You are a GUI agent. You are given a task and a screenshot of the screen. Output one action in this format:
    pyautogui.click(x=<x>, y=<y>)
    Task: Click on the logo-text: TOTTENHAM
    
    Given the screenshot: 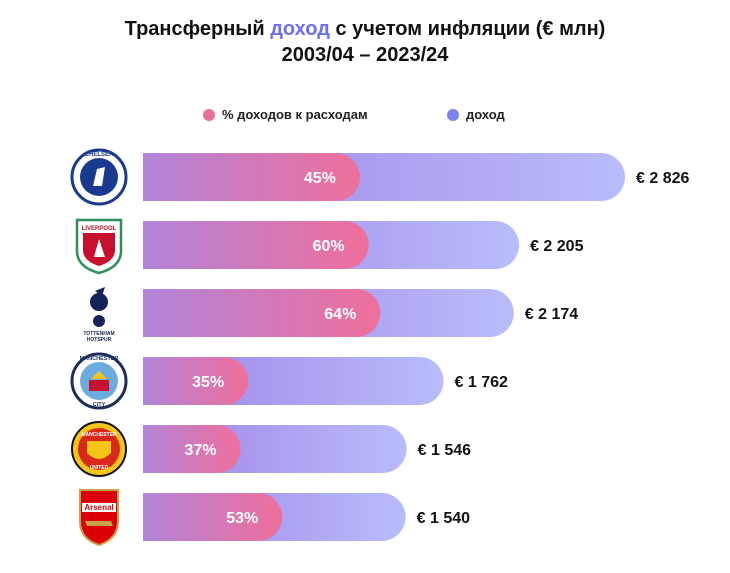 What is the action you would take?
    pyautogui.click(x=98, y=334)
    